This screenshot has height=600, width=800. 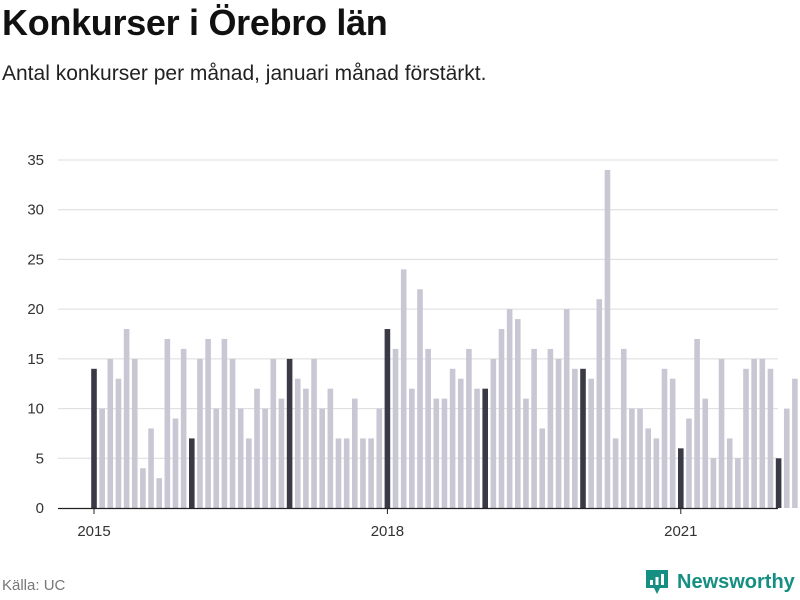 I want to click on y-tick-label: 0, so click(x=40, y=508).